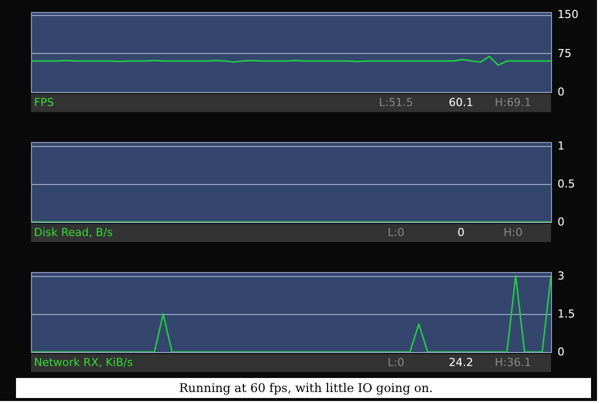 The width and height of the screenshot is (602, 404). I want to click on text: 24.2, so click(461, 362).